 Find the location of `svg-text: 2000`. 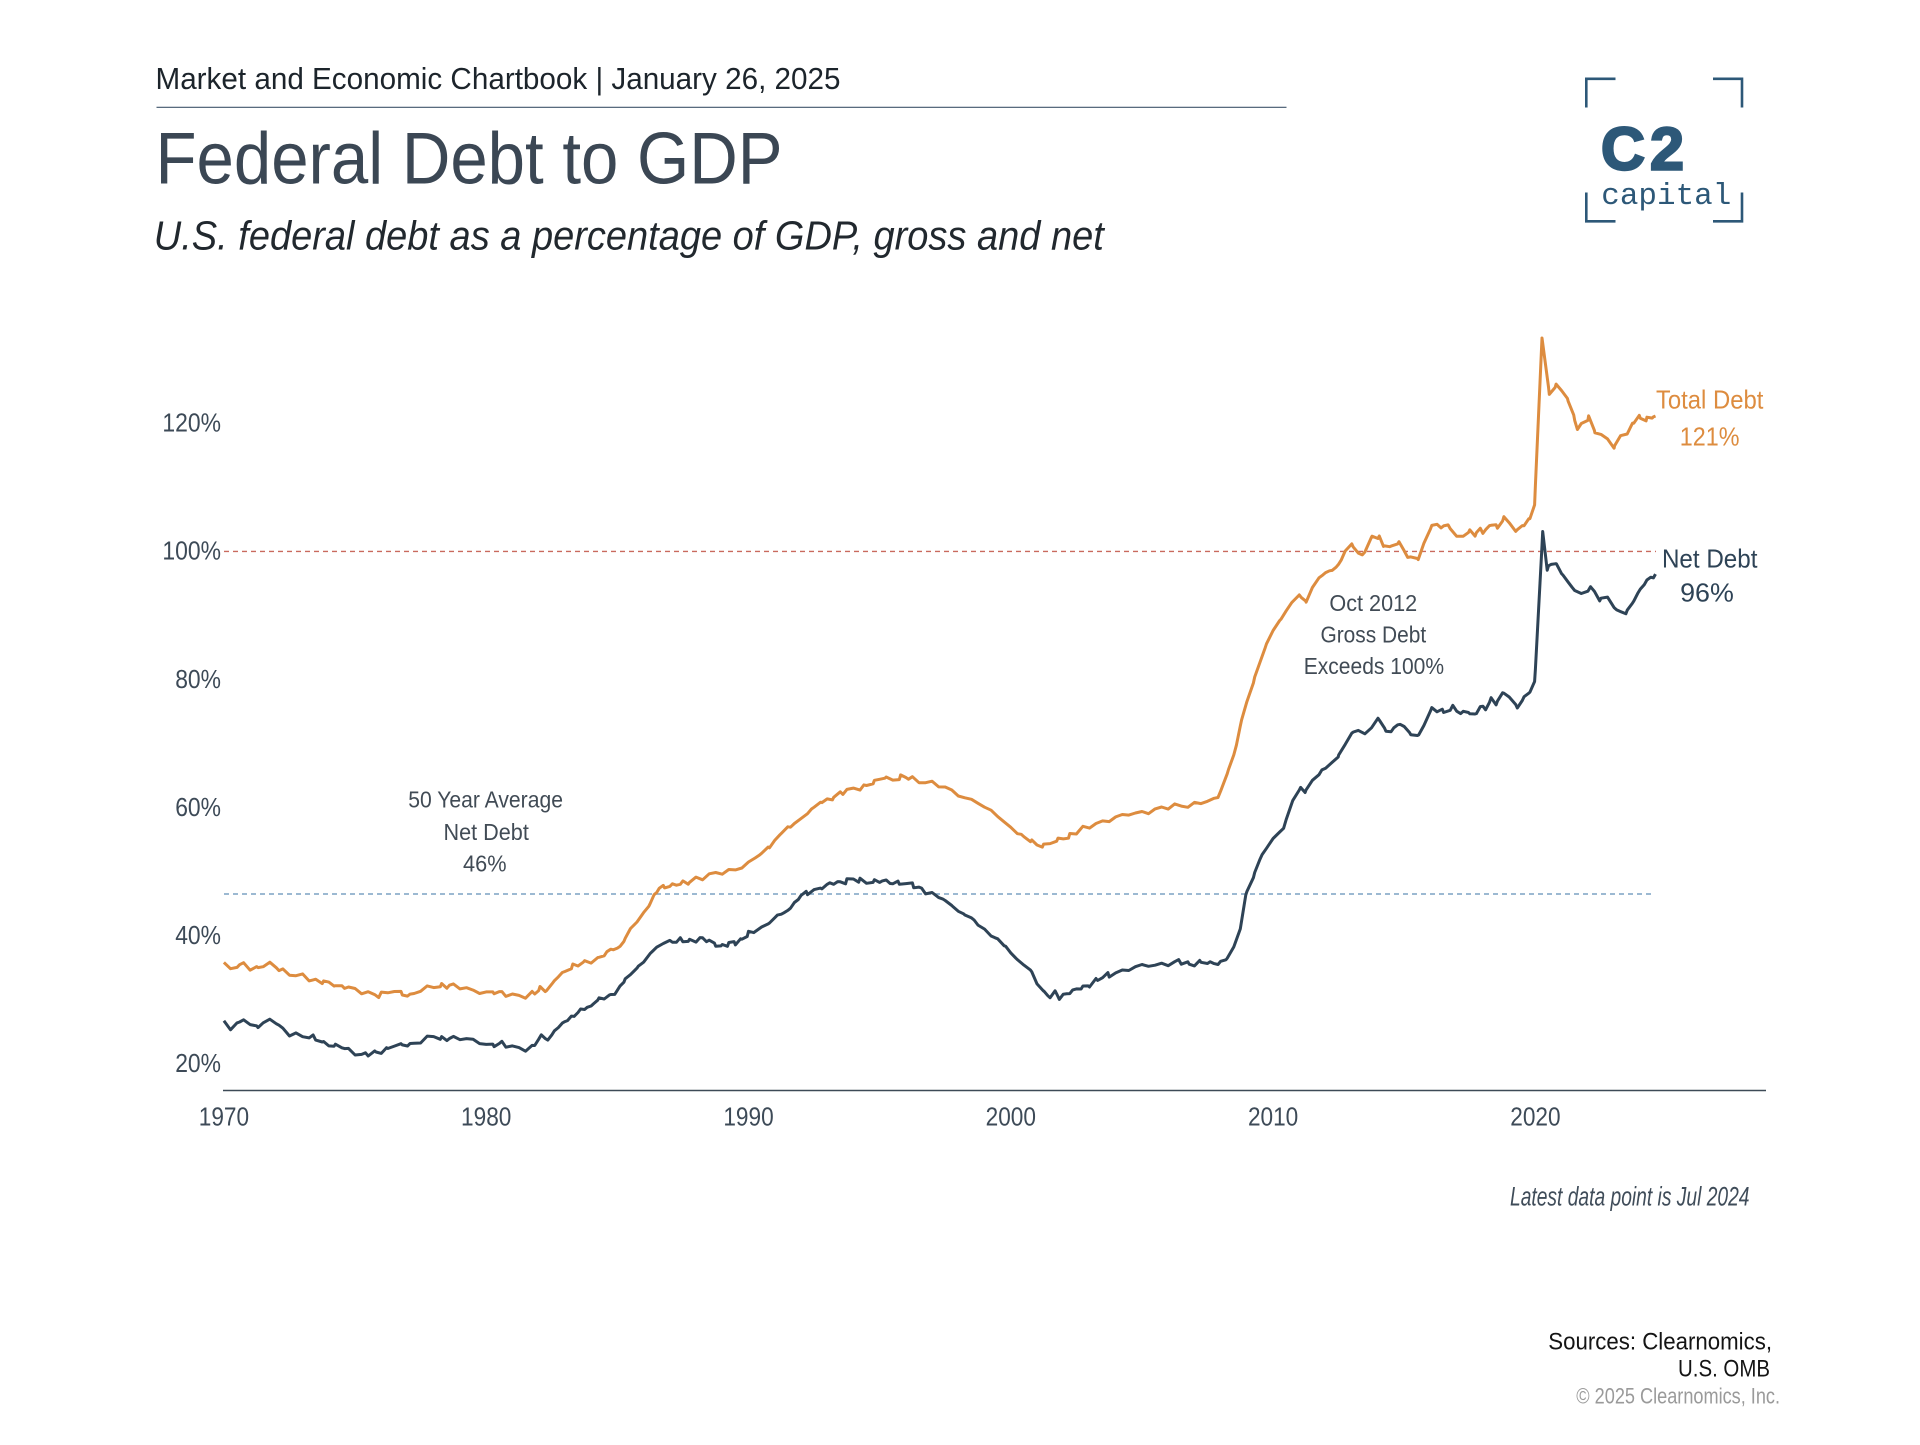

svg-text: 2000 is located at coordinates (1011, 1117).